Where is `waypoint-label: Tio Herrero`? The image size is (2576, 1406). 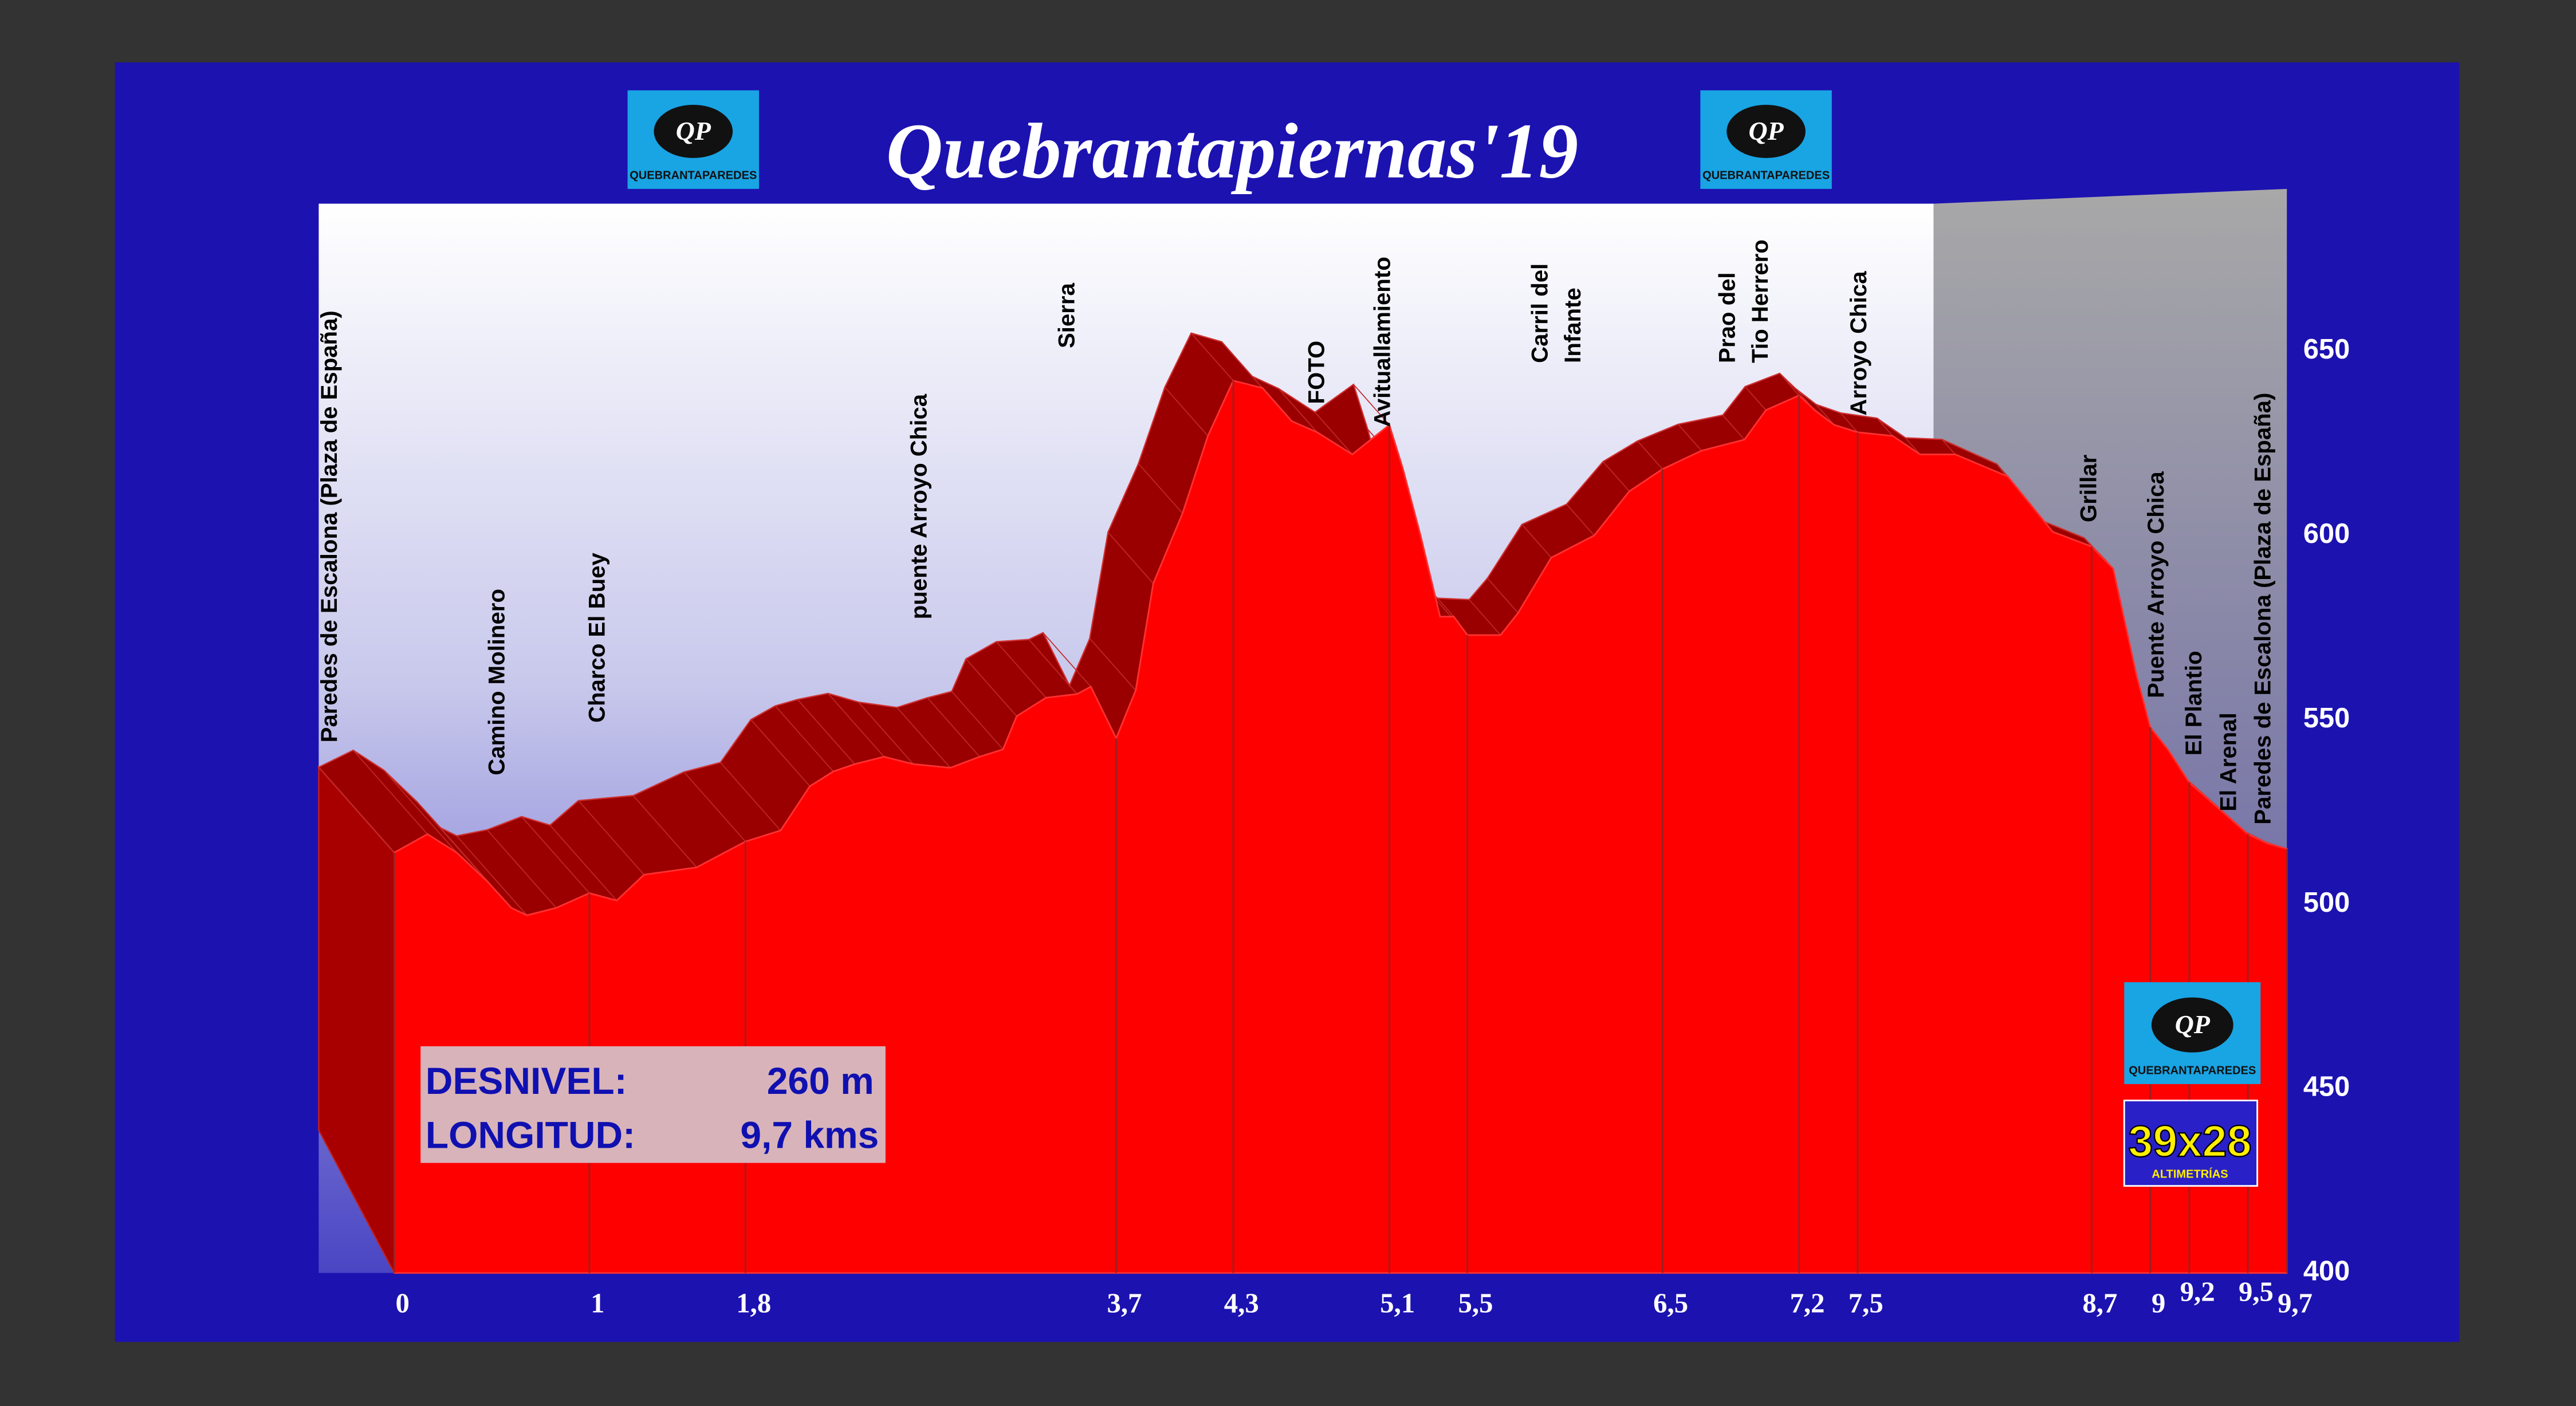 waypoint-label: Tio Herrero is located at coordinates (1760, 301).